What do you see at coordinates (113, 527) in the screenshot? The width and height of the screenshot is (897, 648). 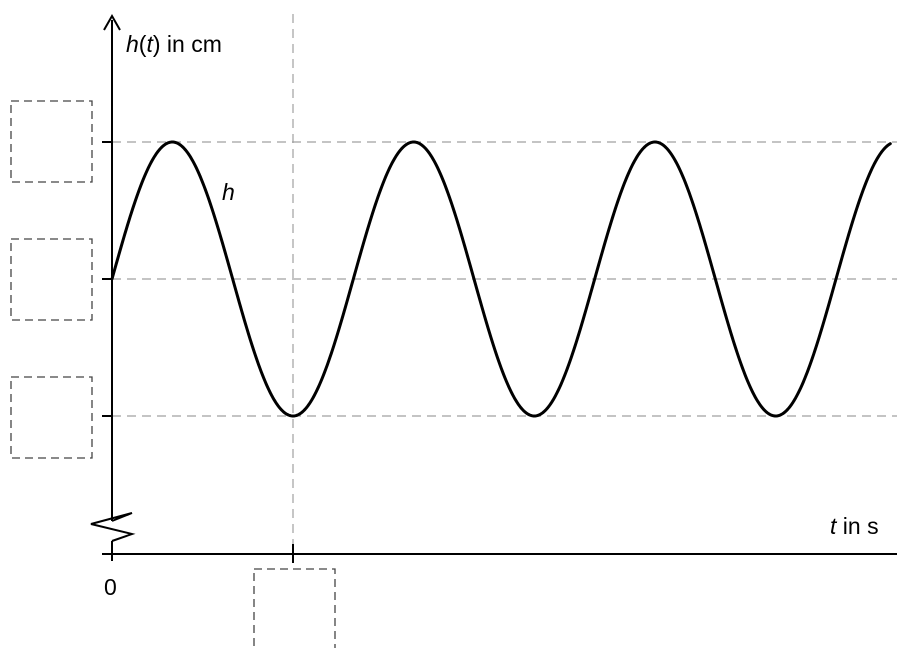 I see `y-axis-break` at bounding box center [113, 527].